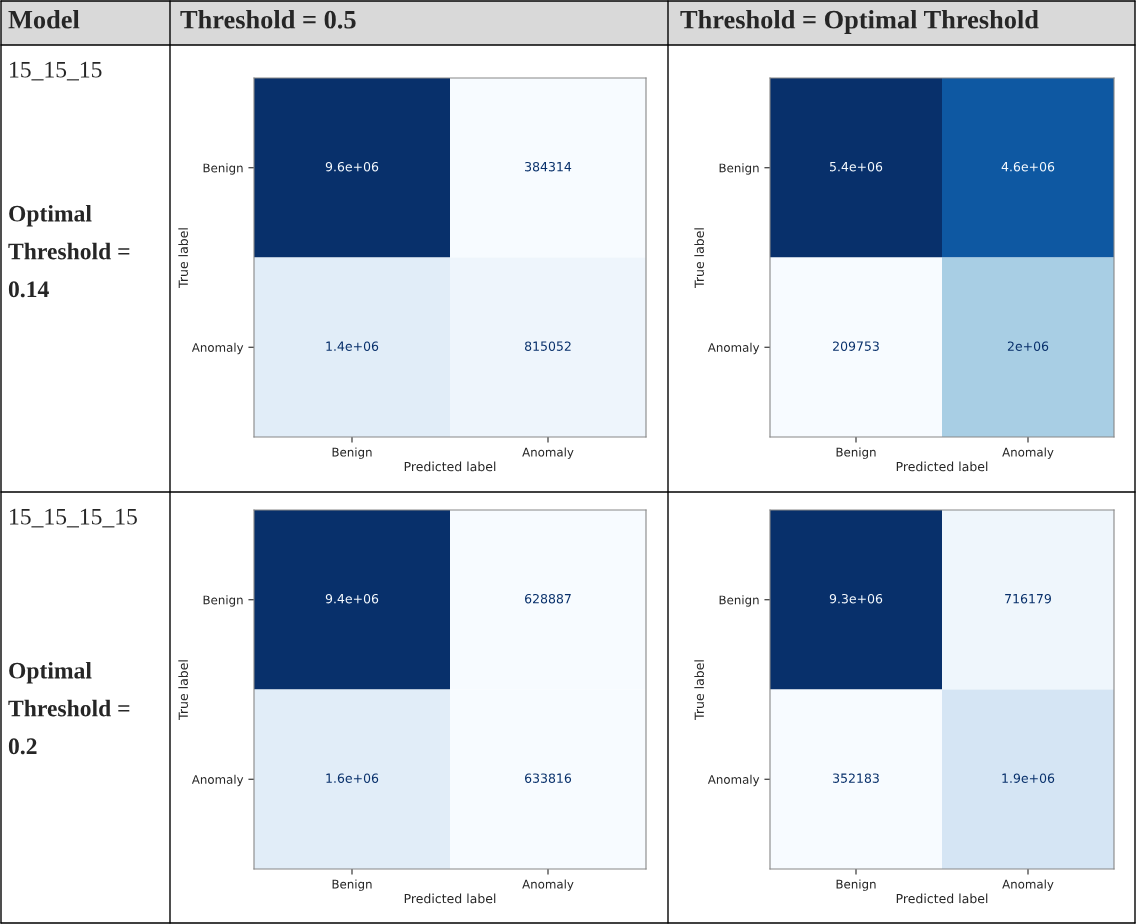  I want to click on text: Model, so click(44, 19).